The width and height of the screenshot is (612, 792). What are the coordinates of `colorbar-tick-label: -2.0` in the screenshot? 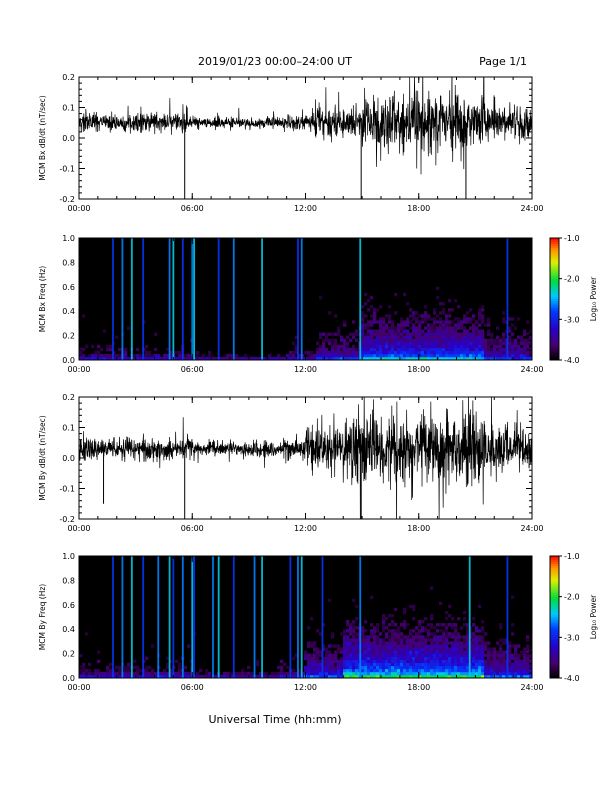 It's located at (572, 597).